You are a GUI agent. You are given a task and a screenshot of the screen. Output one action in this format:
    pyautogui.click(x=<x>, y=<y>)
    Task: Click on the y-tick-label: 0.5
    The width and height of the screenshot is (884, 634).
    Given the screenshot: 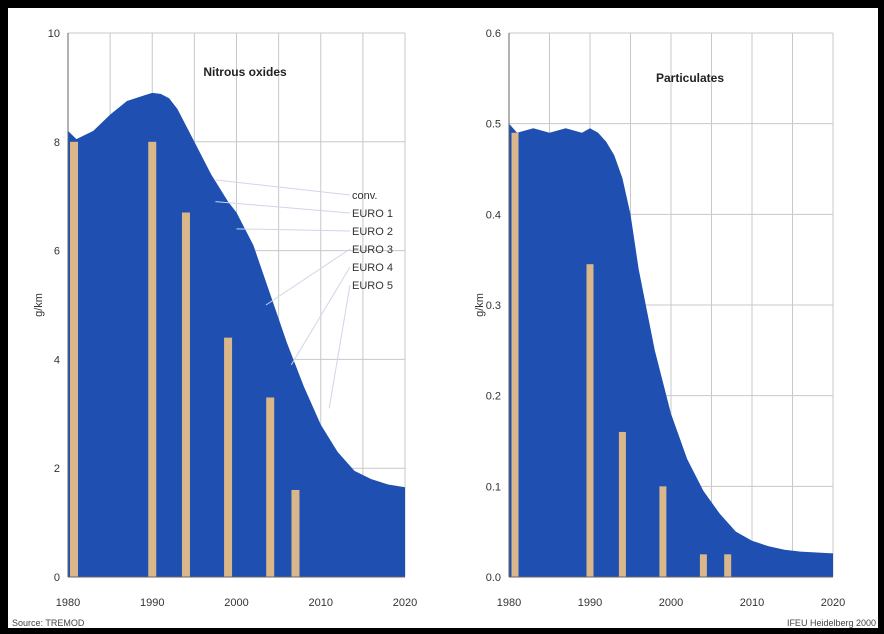 What is the action you would take?
    pyautogui.click(x=493, y=125)
    